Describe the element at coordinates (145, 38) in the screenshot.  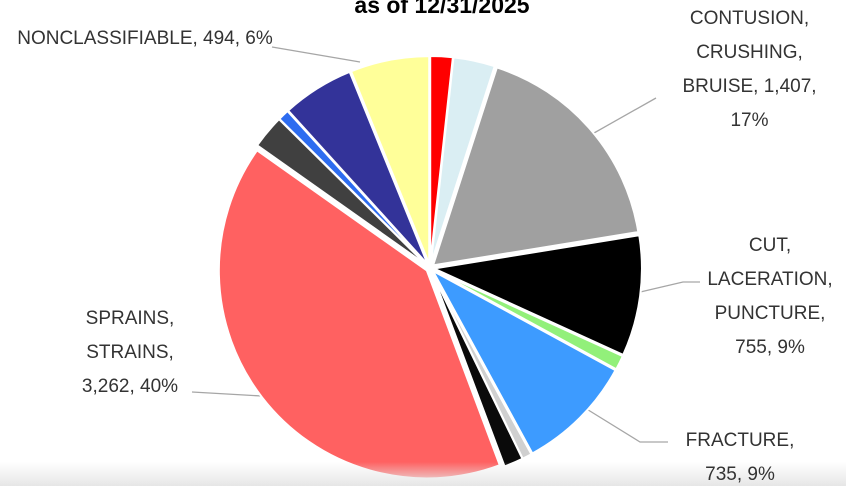
I see `data-label: NONCLASSIFIABLE, 494, 6%` at that location.